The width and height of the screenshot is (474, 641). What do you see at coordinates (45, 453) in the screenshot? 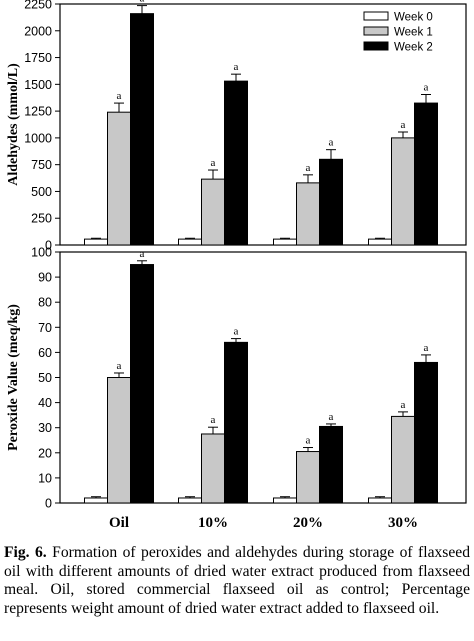
I see `y-tick-label: 20` at bounding box center [45, 453].